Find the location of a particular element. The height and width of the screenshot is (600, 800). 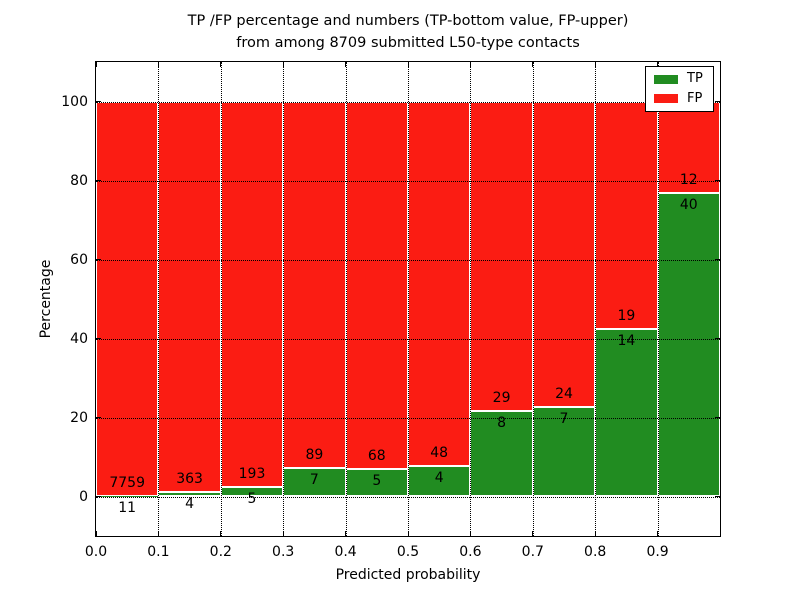

fp-count-label: 19 is located at coordinates (626, 315).